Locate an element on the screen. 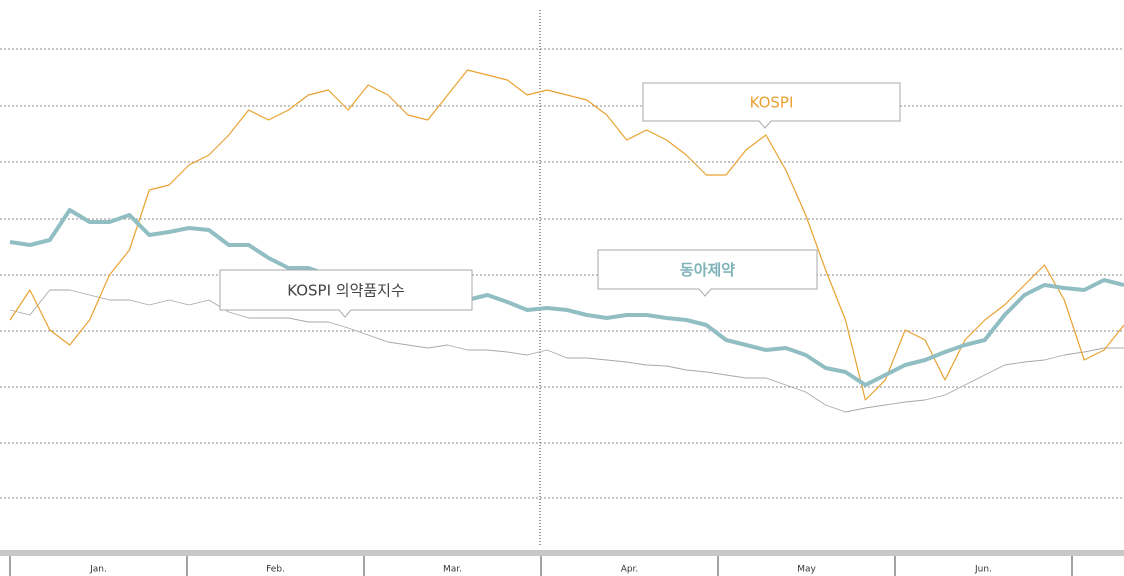  x-axis-bar is located at coordinates (562, 553).